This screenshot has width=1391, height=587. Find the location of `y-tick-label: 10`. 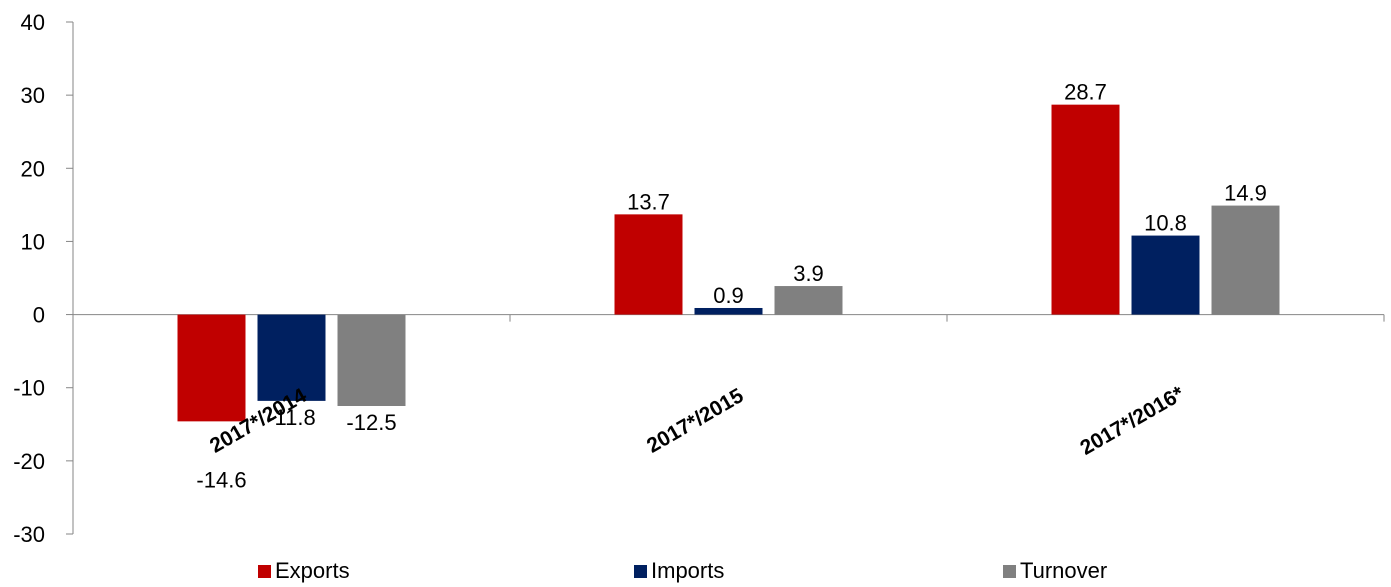

y-tick-label: 10 is located at coordinates (33, 241).